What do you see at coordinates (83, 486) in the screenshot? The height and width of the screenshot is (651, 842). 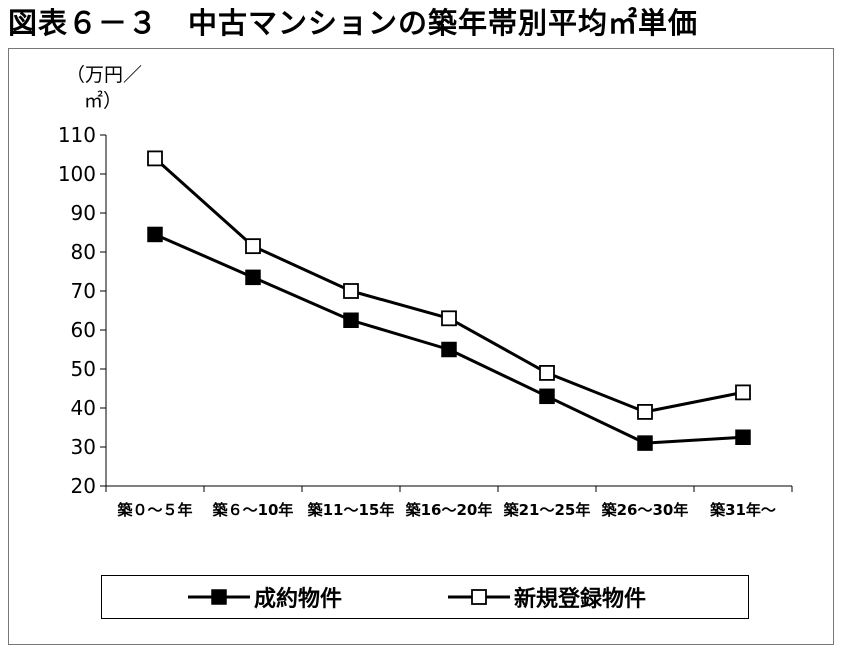 I see `y-tick-label: 20` at bounding box center [83, 486].